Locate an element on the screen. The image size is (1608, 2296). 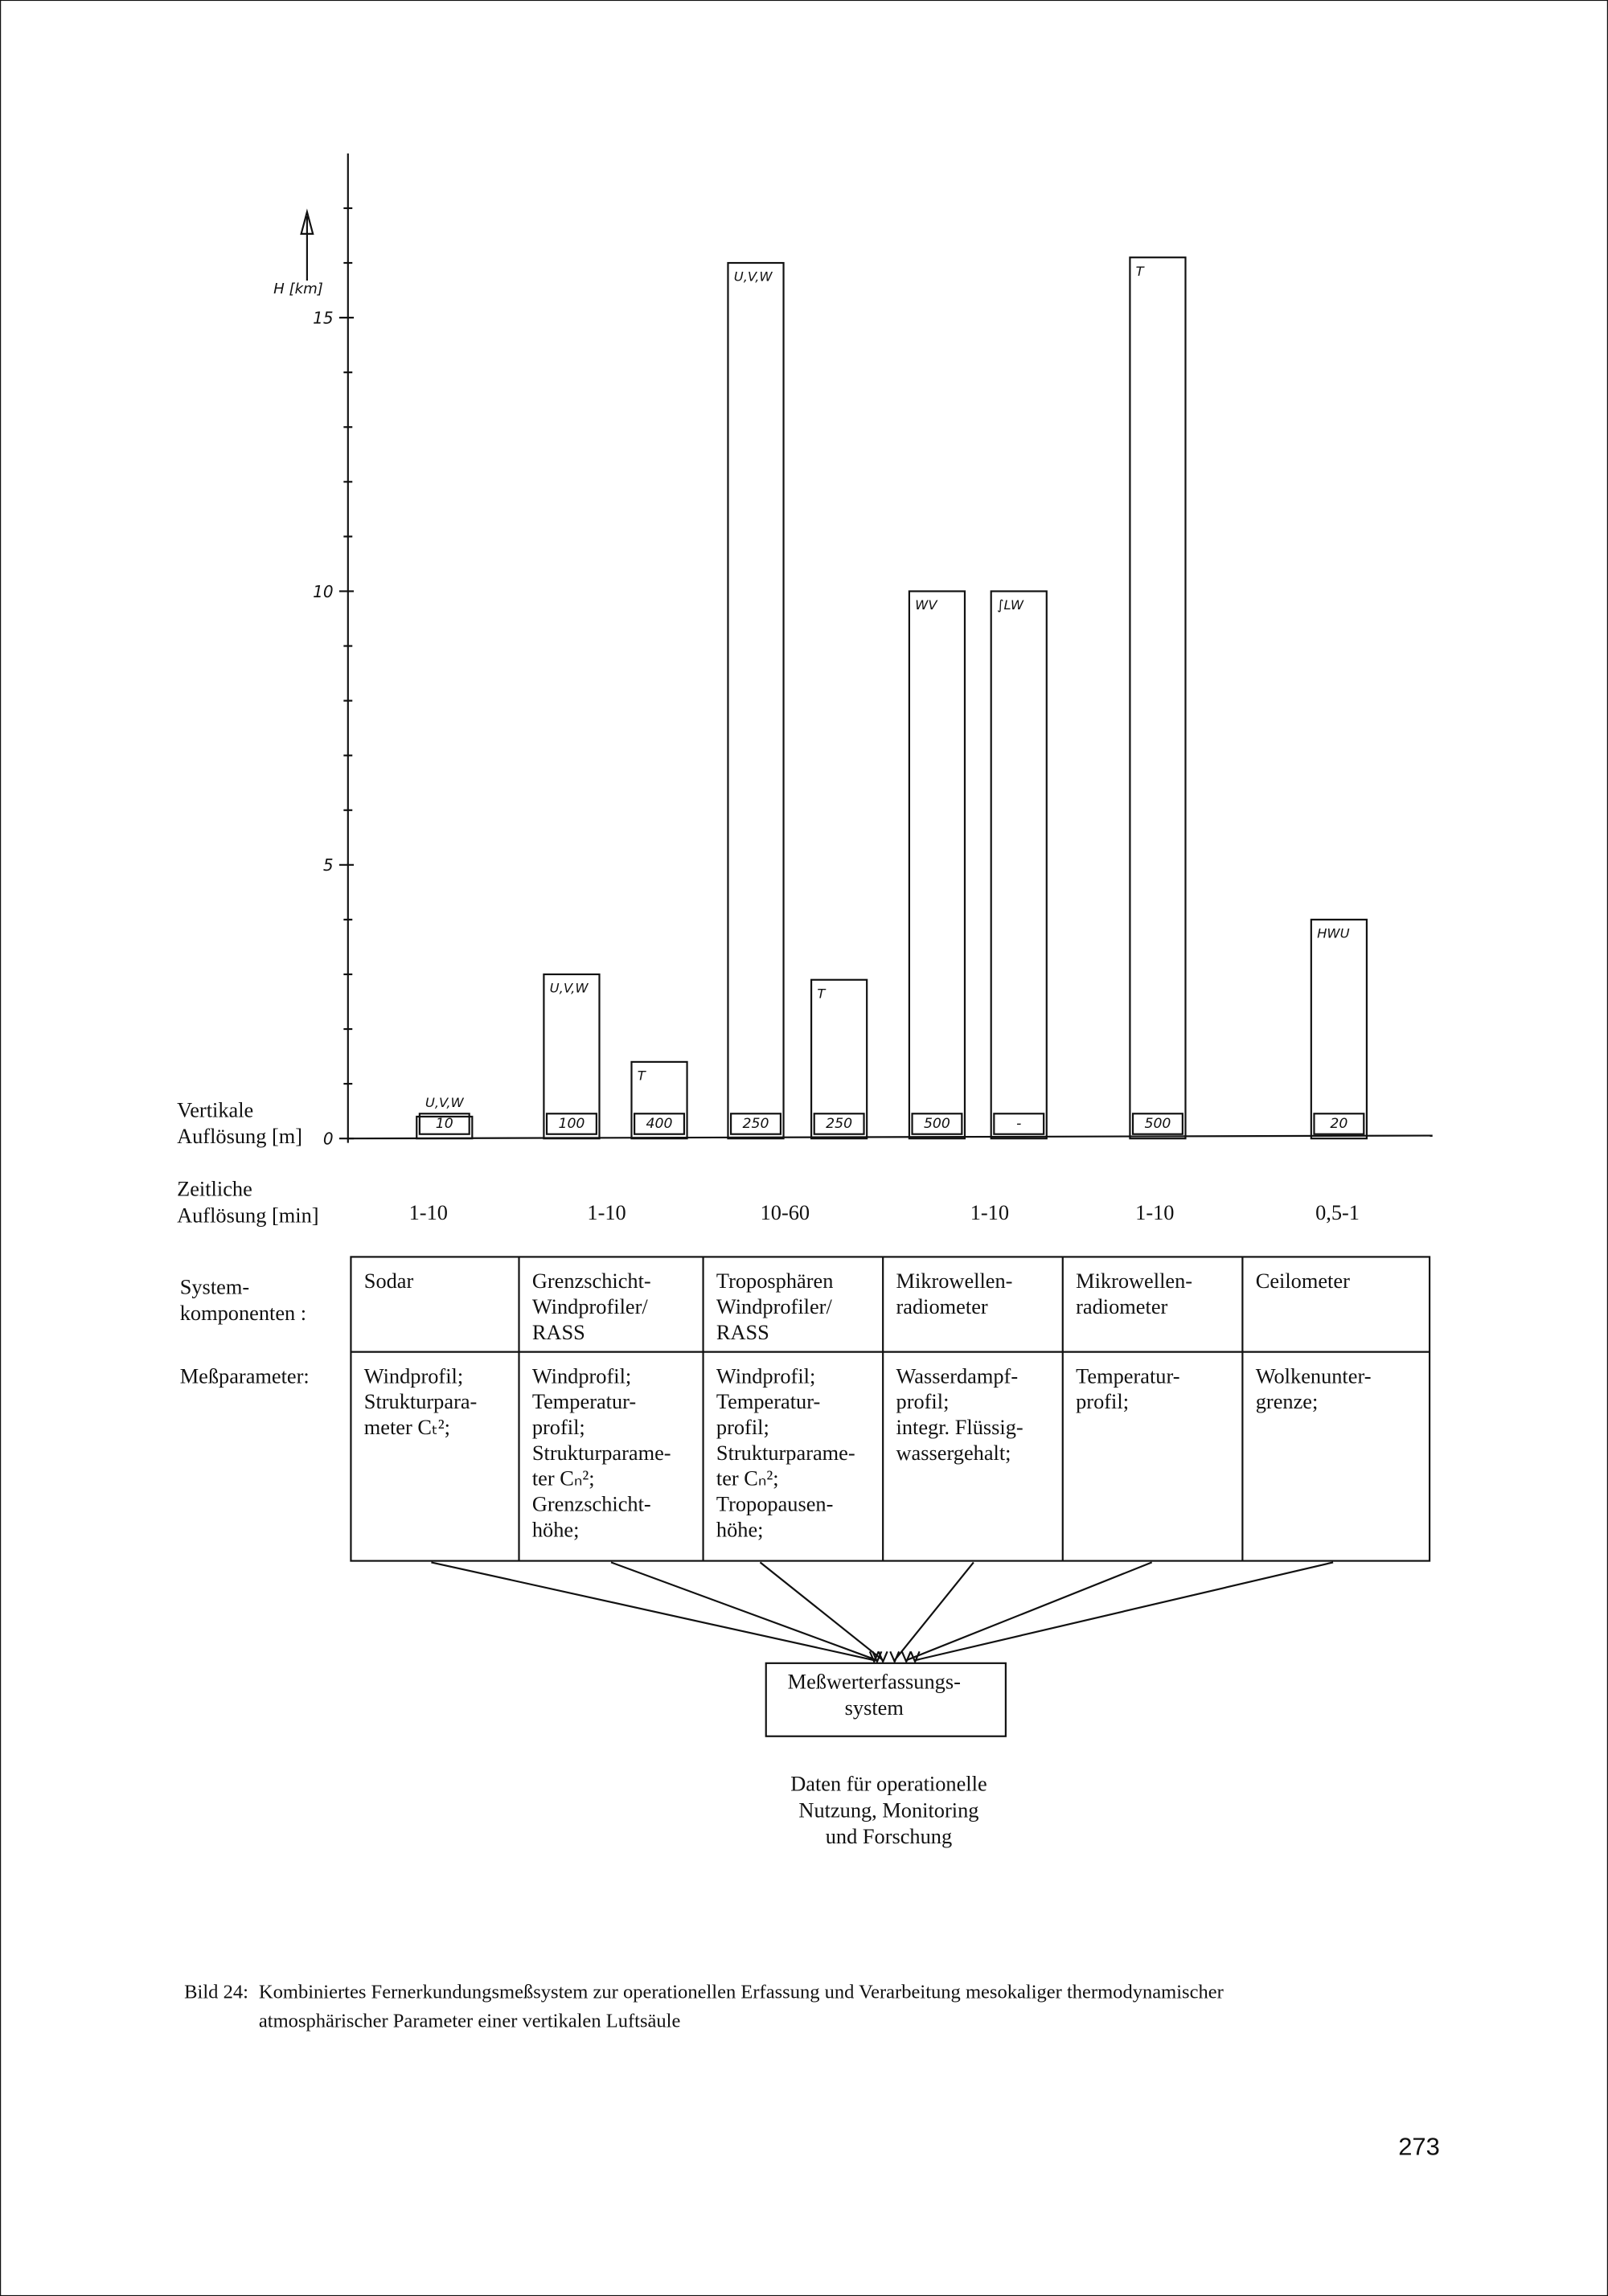
cell-text: RASS is located at coordinates (742, 1332).